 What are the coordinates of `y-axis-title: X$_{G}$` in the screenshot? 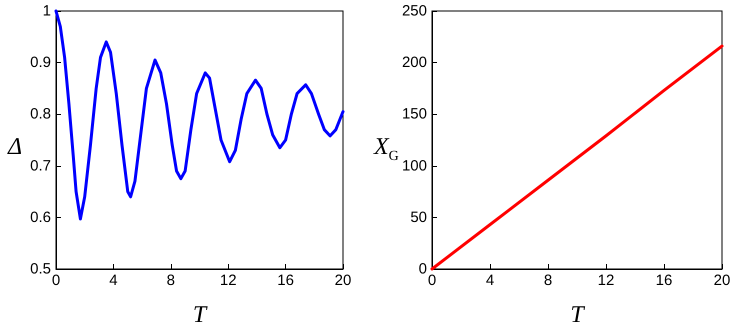 It's located at (386, 149).